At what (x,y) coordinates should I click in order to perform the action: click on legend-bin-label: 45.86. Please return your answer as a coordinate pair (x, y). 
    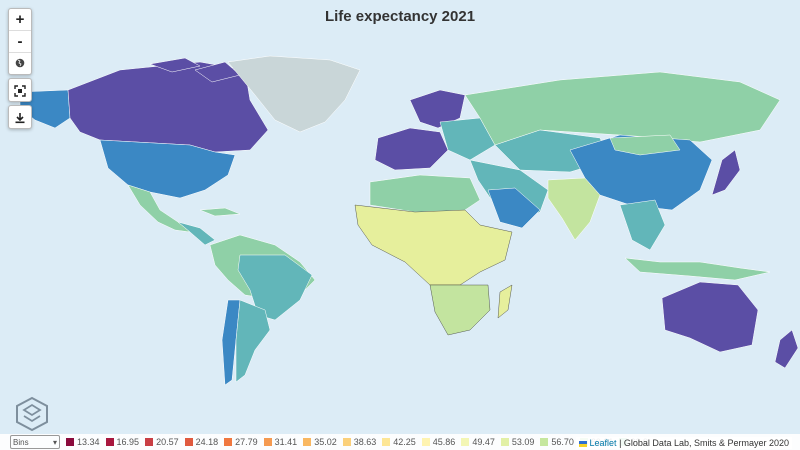
    Looking at the image, I should click on (444, 442).